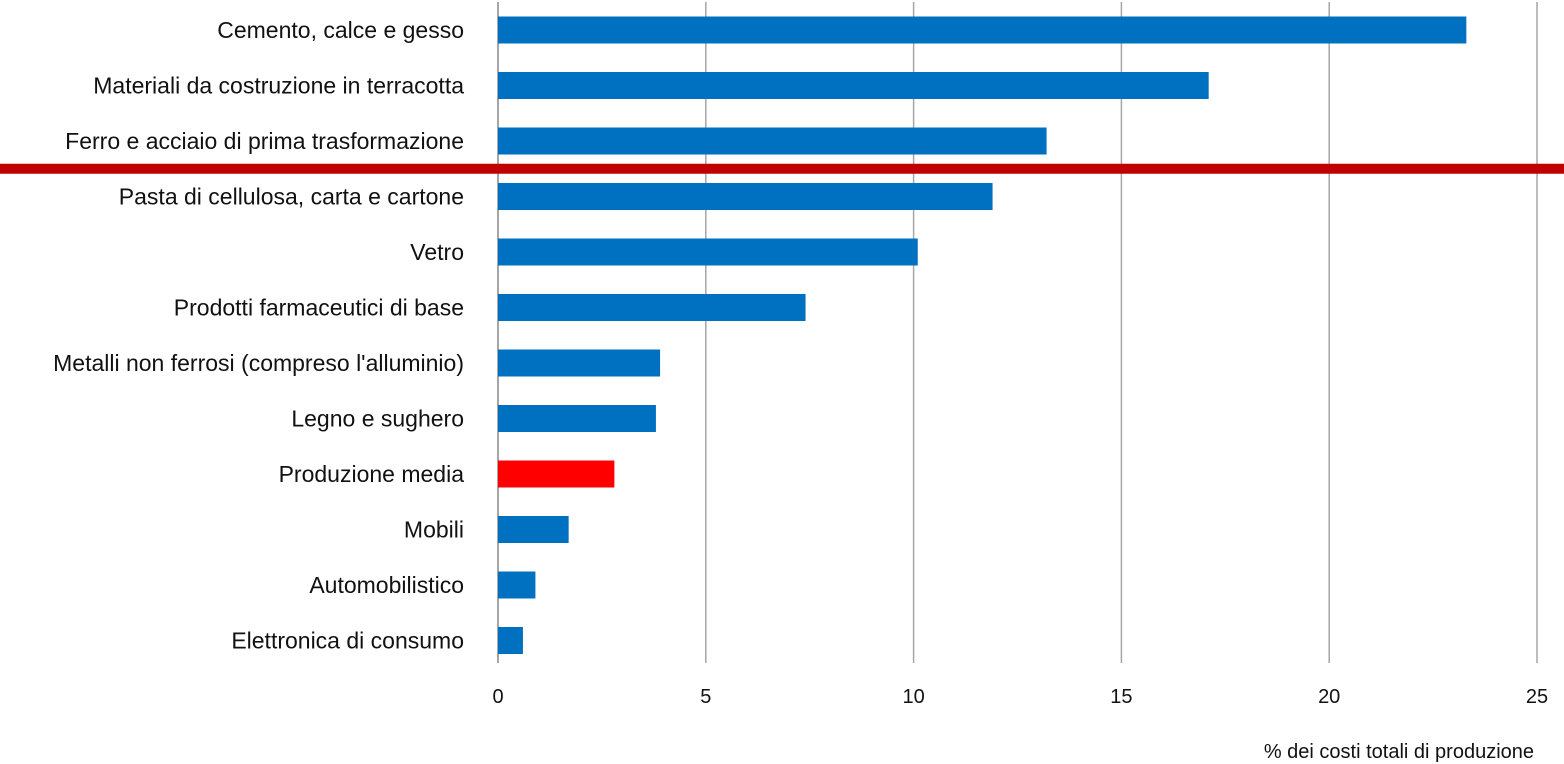 The image size is (1564, 764). What do you see at coordinates (913, 697) in the screenshot?
I see `x-tick-label: 10` at bounding box center [913, 697].